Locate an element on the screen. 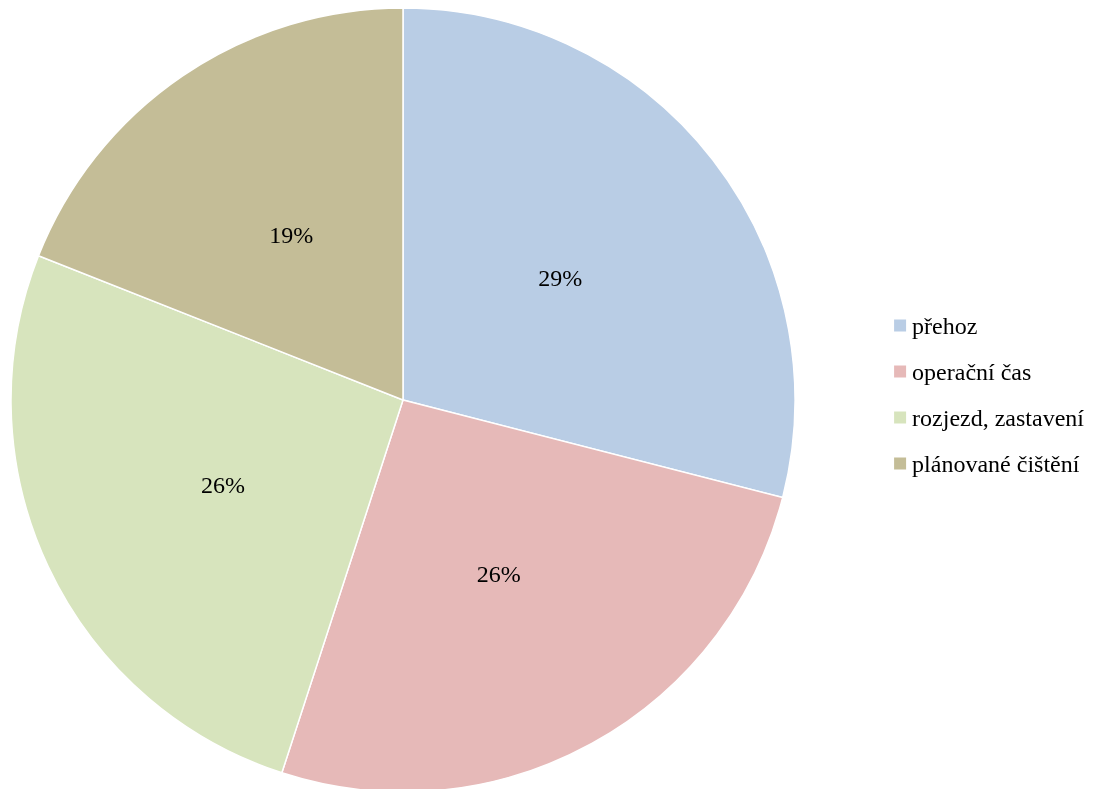  legend-label: operační čas is located at coordinates (972, 371).